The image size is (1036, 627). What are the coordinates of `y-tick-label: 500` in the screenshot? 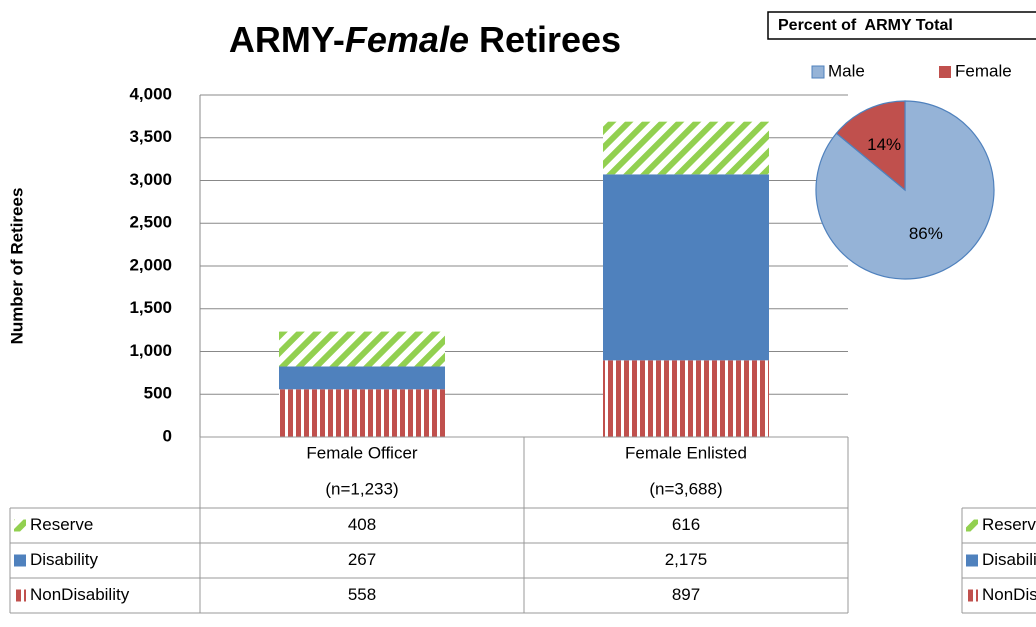 It's located at (158, 393).